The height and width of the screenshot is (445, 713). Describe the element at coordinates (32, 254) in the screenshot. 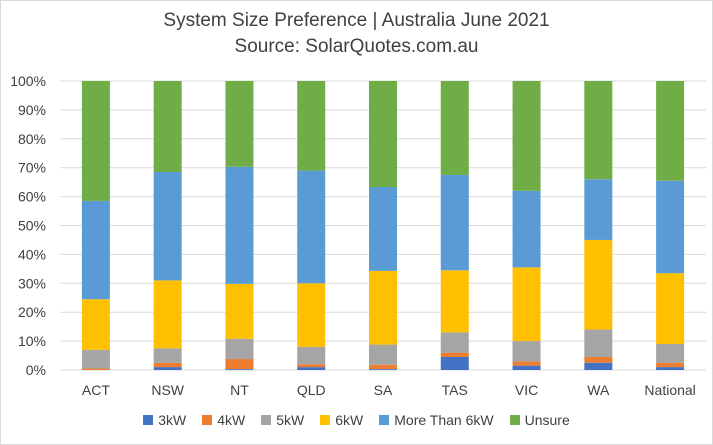

I see `y-tick-label: 40%` at that location.